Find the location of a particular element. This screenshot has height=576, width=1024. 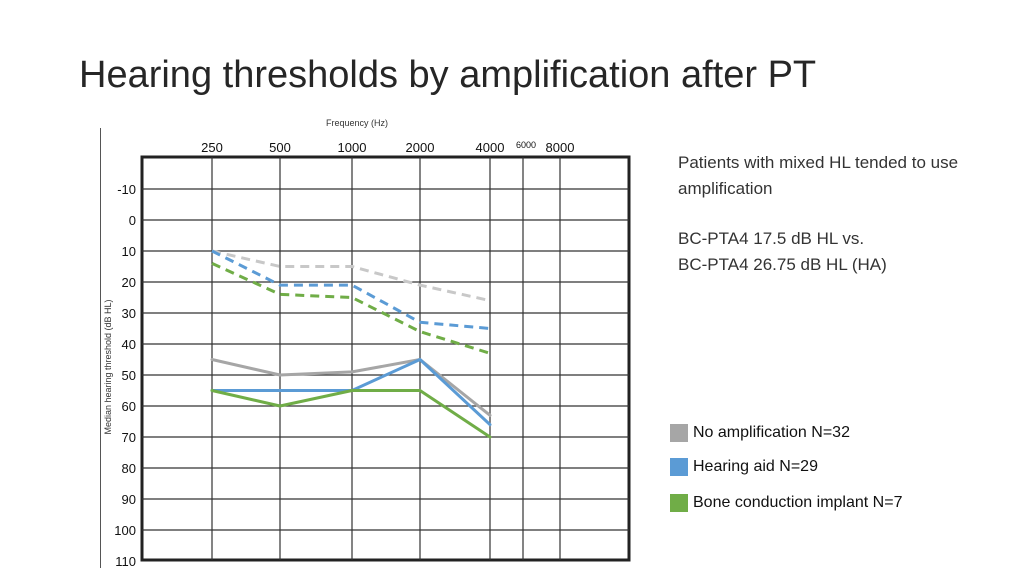

legend-item-no-amplification: No amplification N=32 is located at coordinates (760, 433).